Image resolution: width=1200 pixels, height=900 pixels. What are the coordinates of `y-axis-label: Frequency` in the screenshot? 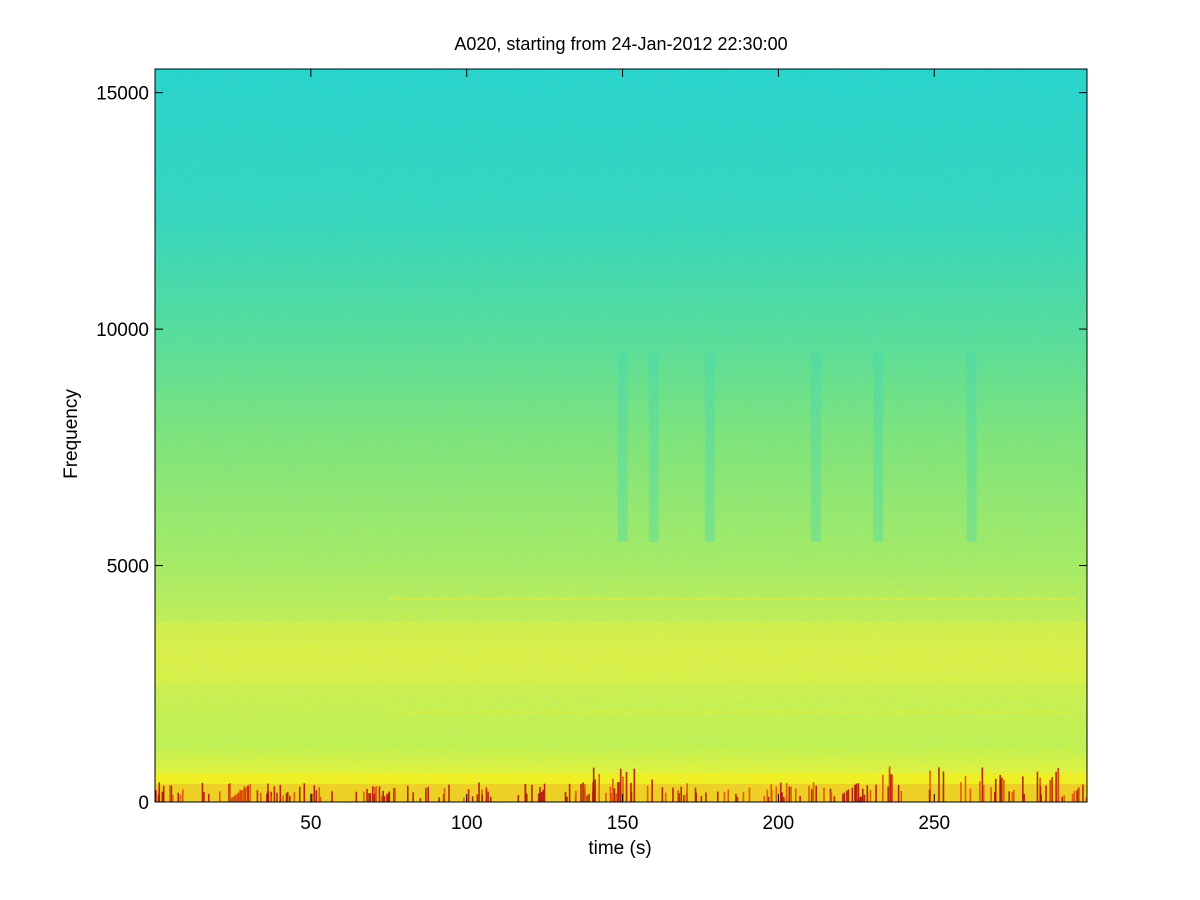 It's located at (71, 434).